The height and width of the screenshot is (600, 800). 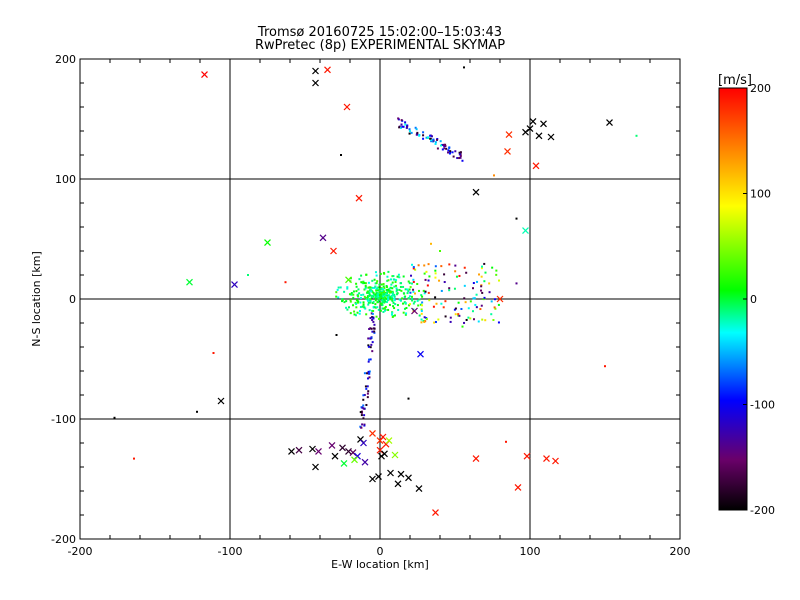 What do you see at coordinates (680, 551) in the screenshot?
I see `x-tick-label: 200` at bounding box center [680, 551].